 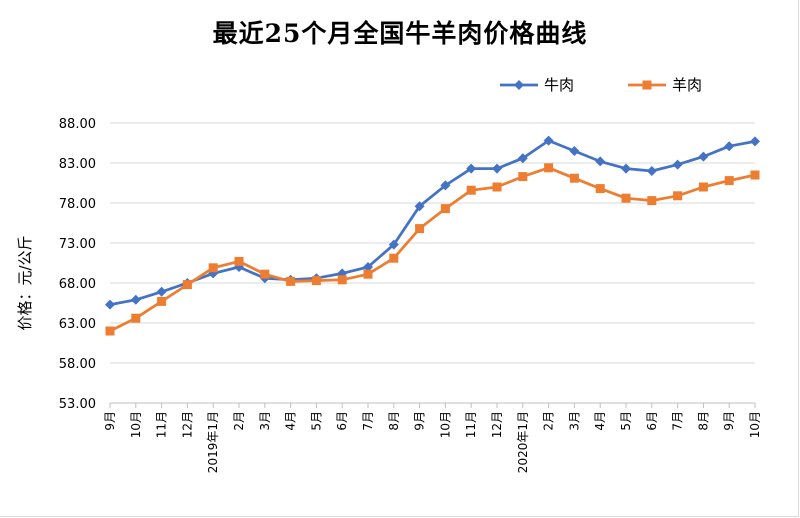 What do you see at coordinates (523, 442) in the screenshot?
I see `x-tick-label: 2020年1月` at bounding box center [523, 442].